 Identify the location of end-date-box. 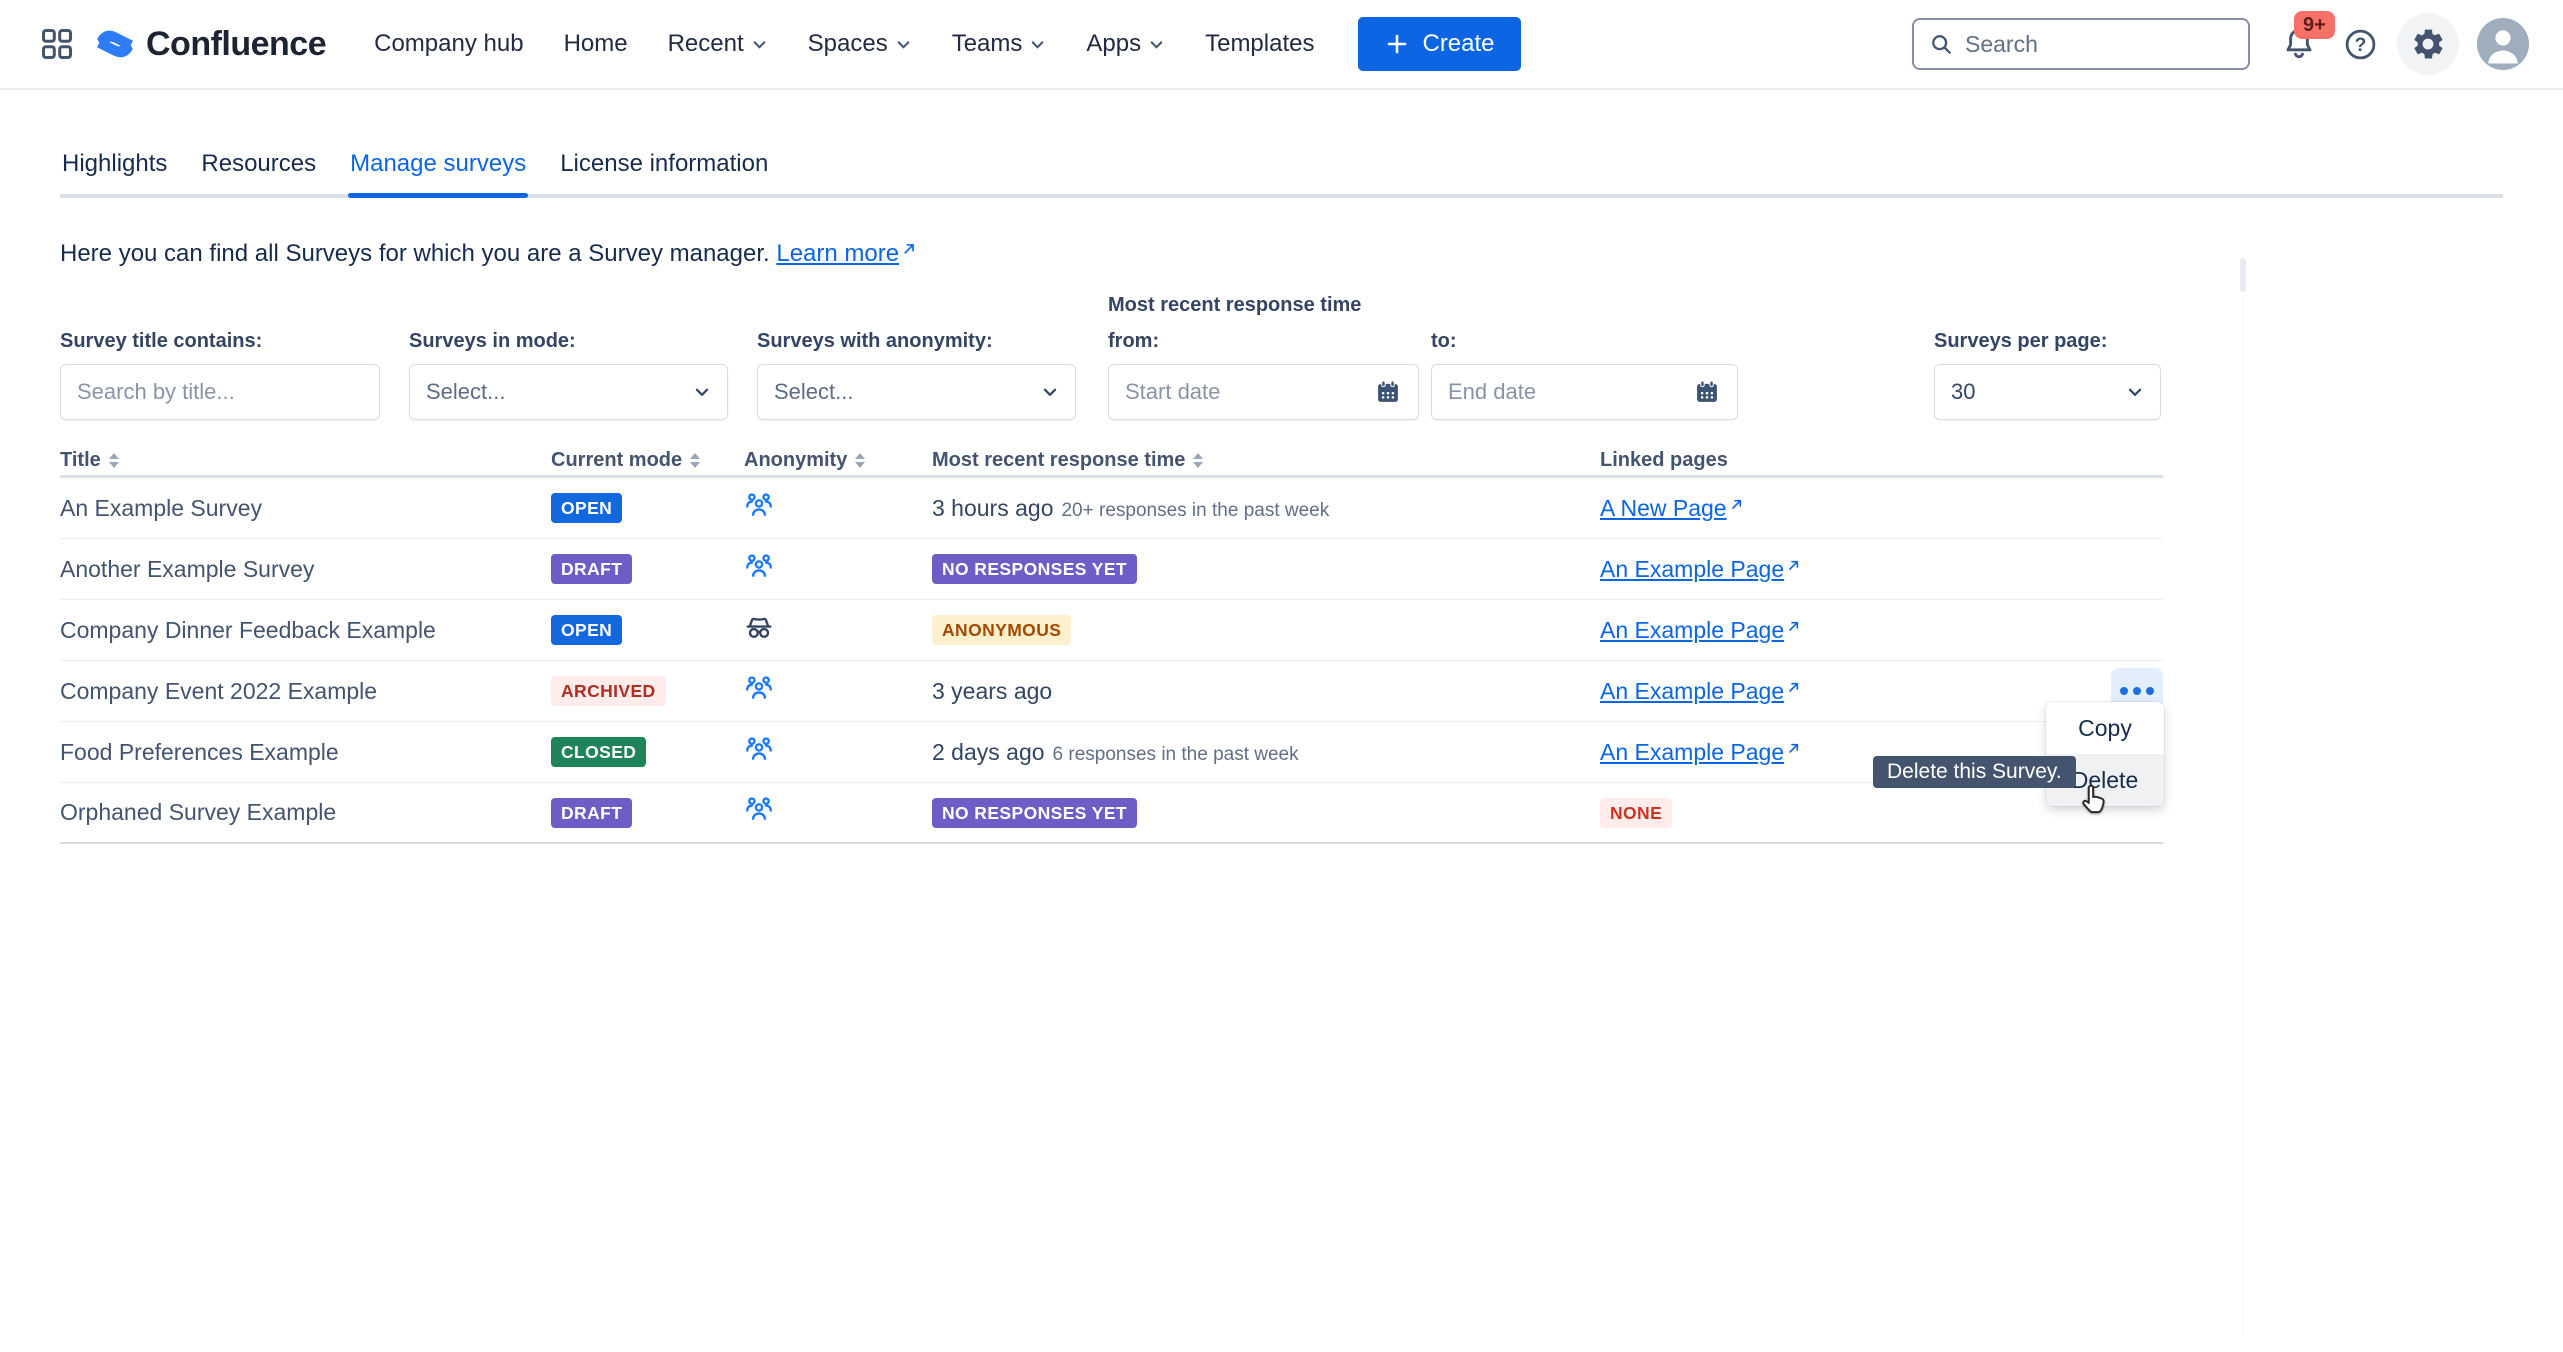
(1584, 392).